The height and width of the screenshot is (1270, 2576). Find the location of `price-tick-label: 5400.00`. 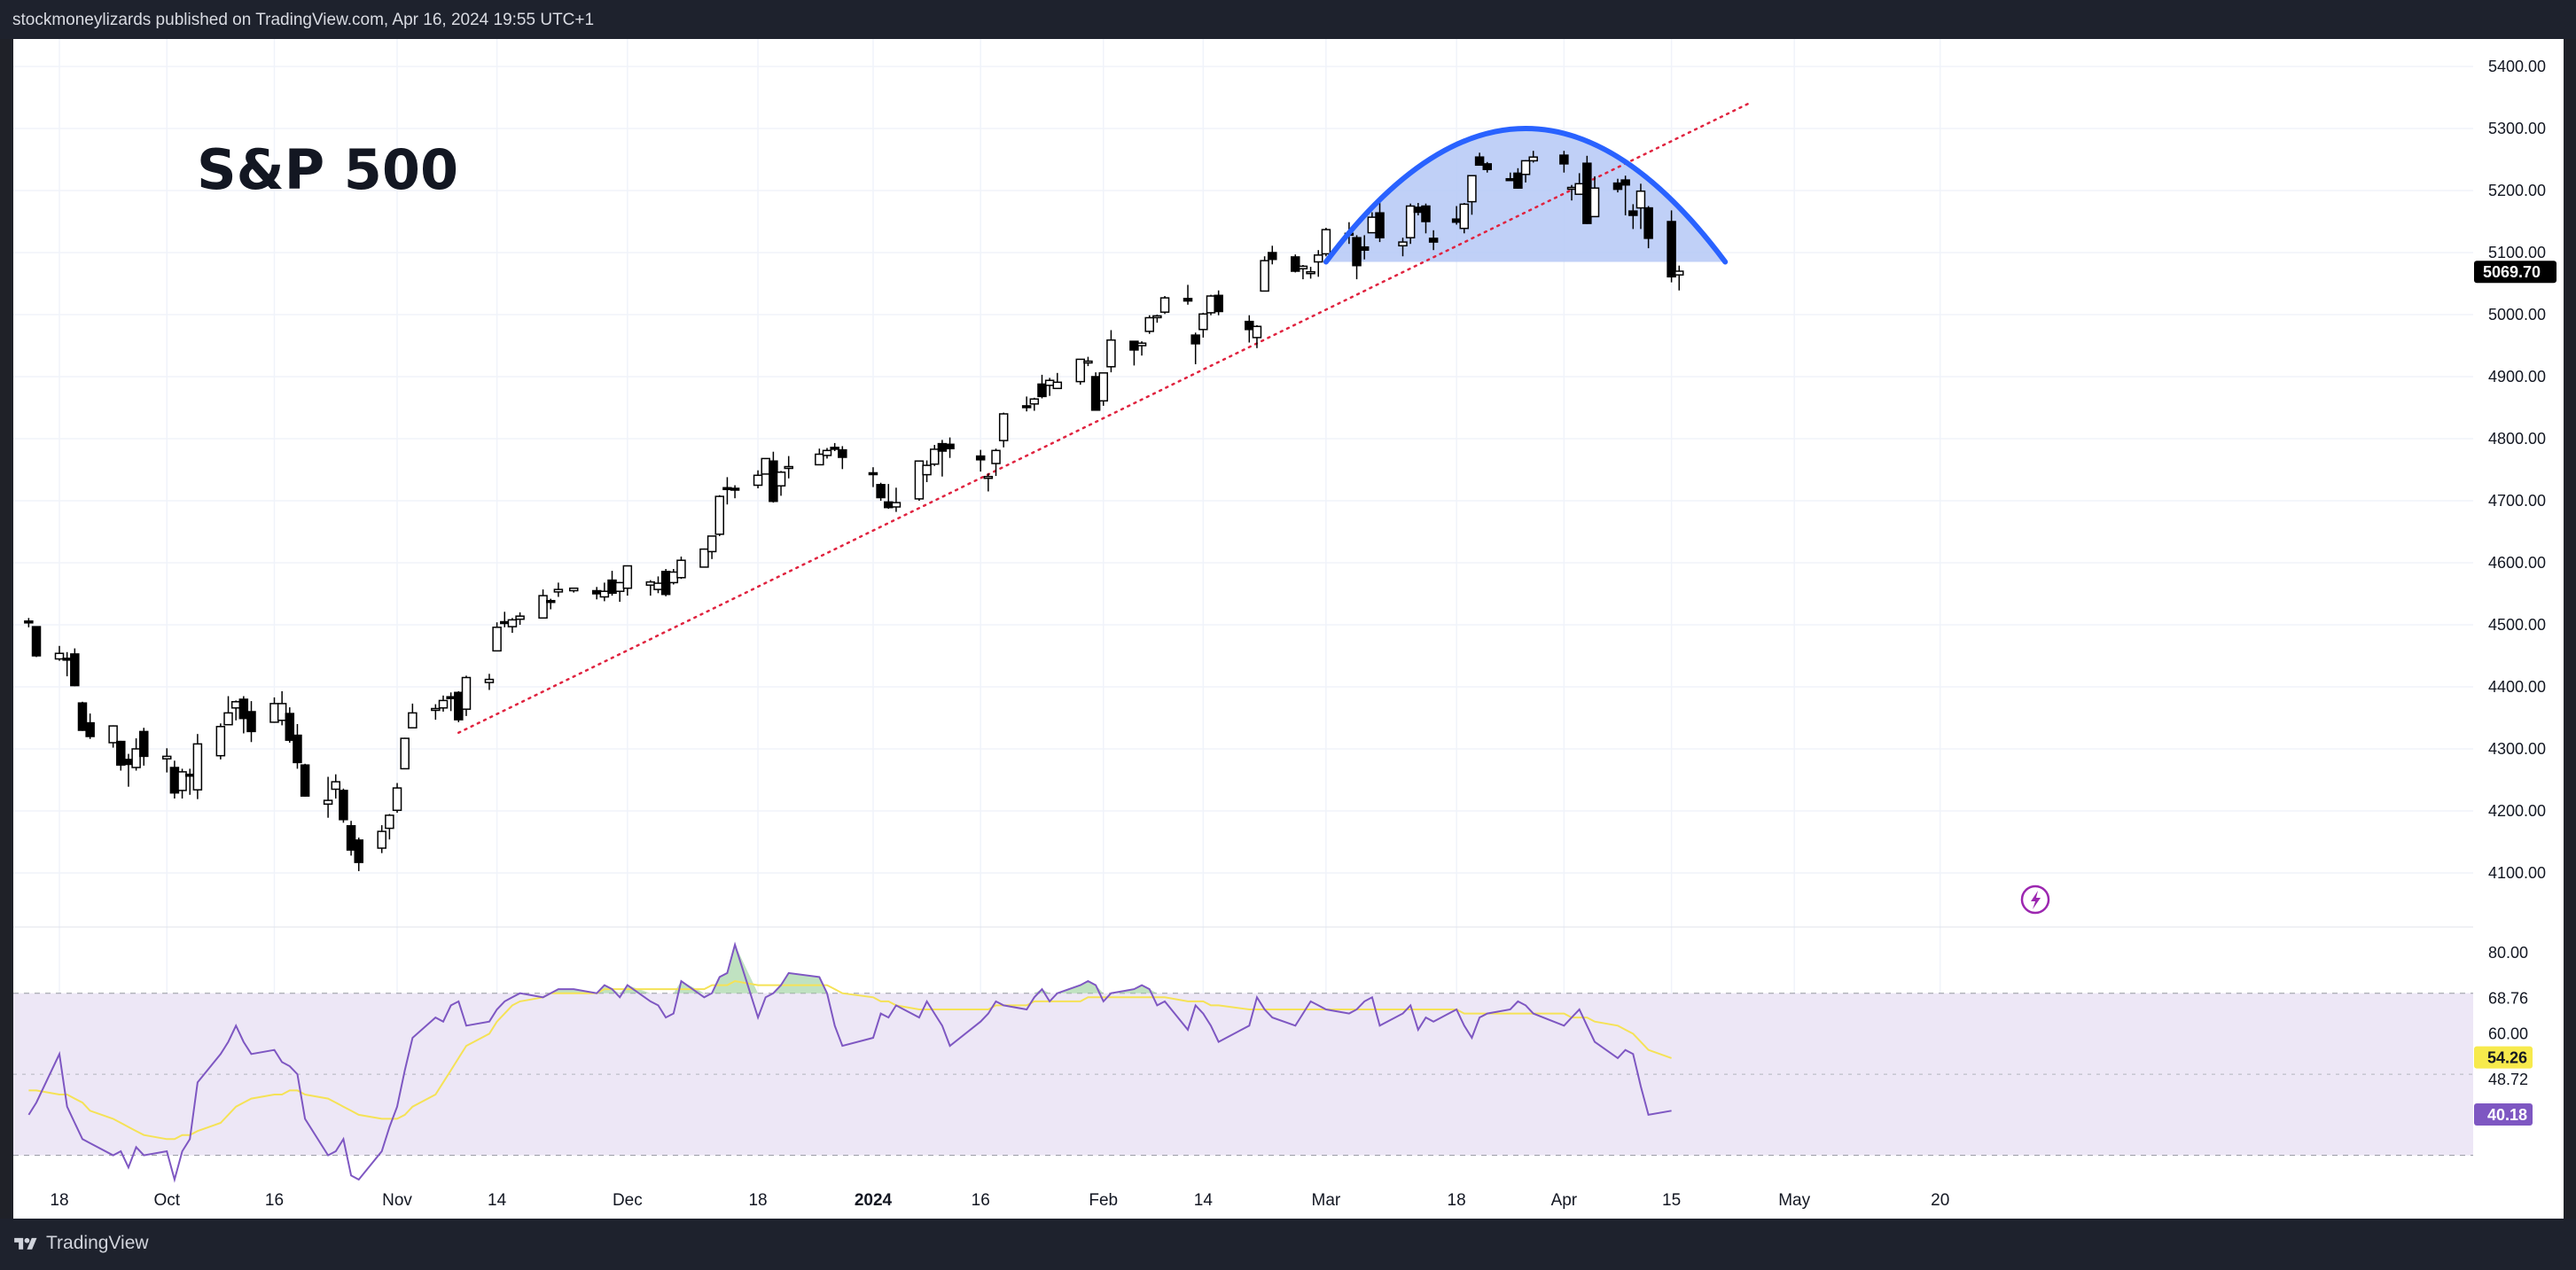

price-tick-label: 5400.00 is located at coordinates (2517, 66).